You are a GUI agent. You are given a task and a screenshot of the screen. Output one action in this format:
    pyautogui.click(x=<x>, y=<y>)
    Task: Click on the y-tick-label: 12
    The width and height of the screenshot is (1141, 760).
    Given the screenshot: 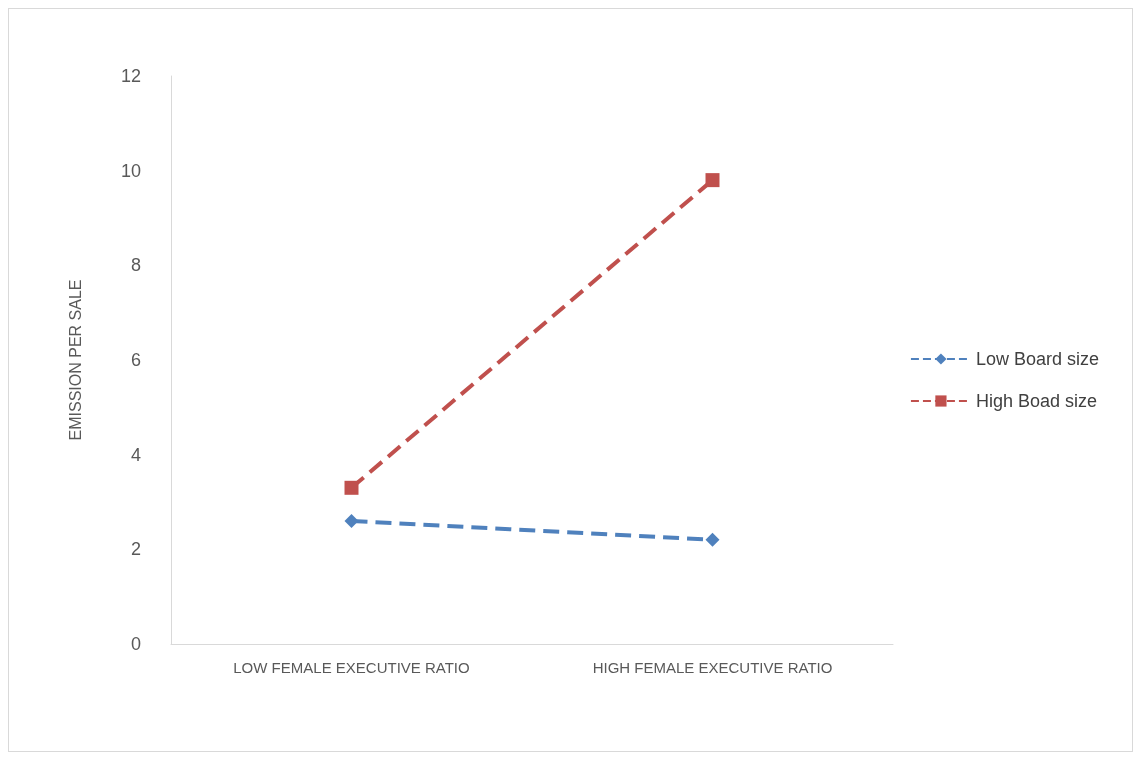 What is the action you would take?
    pyautogui.click(x=130, y=76)
    